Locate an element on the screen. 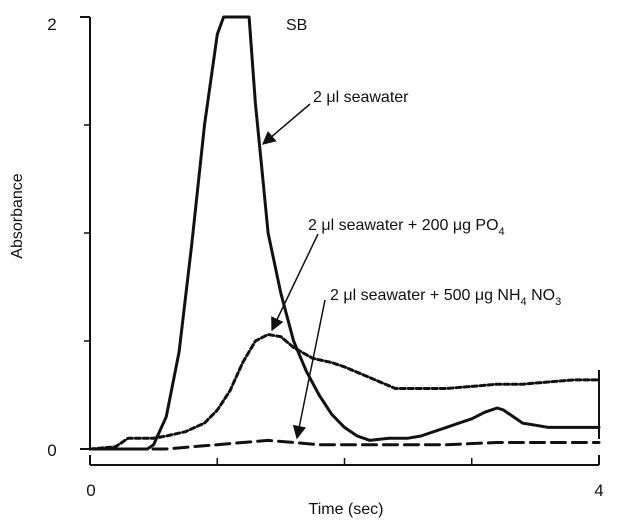 This screenshot has width=627, height=520. x-axis-title: Time (sec) is located at coordinates (346, 509).